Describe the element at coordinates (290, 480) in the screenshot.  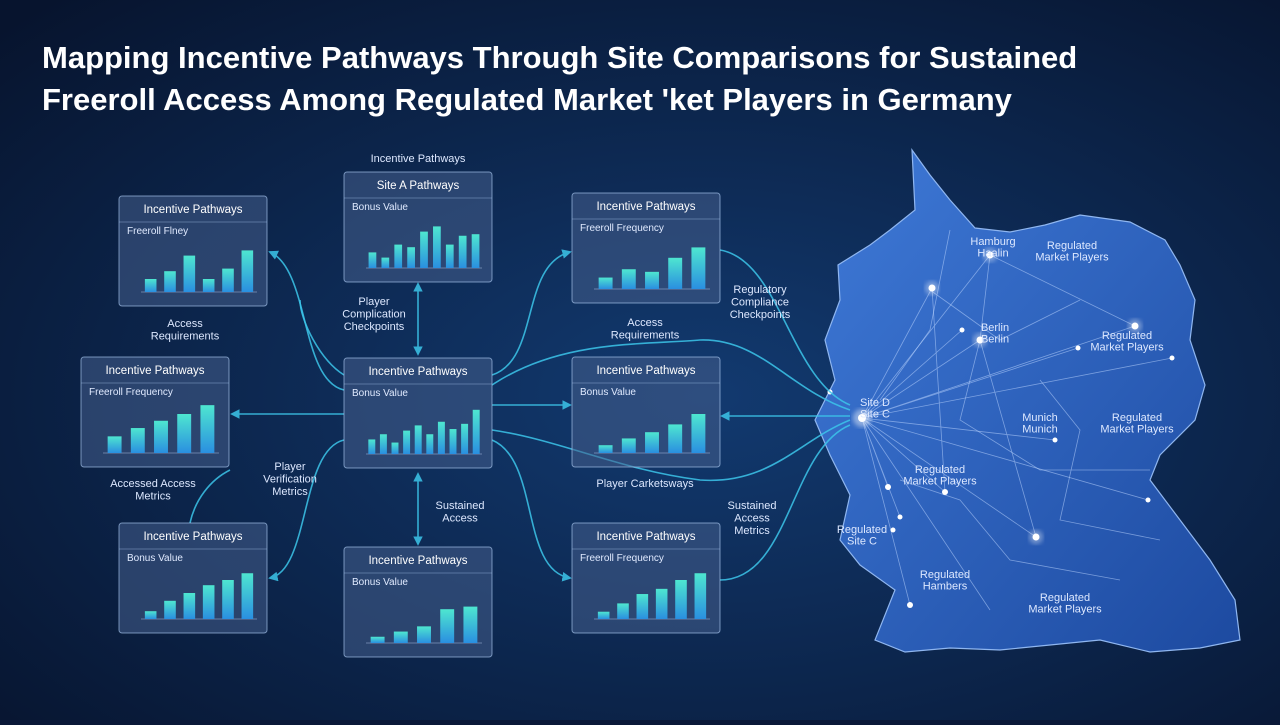
I see `flow-label: Verification` at that location.